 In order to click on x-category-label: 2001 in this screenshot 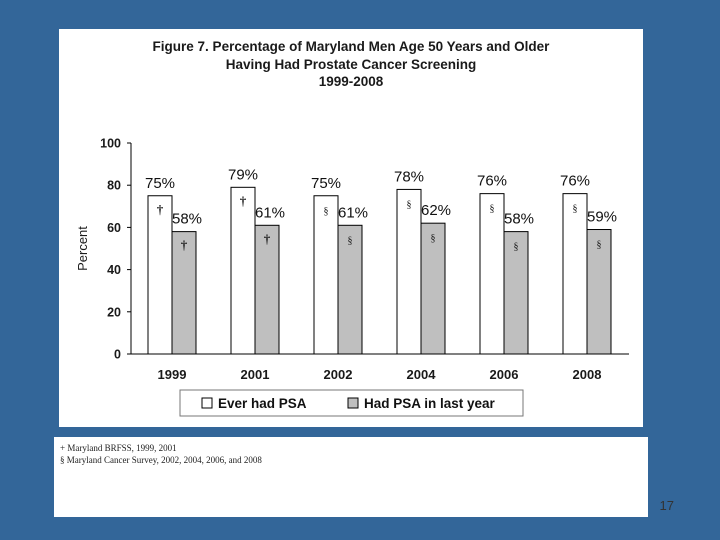, I will do `click(255, 374)`.